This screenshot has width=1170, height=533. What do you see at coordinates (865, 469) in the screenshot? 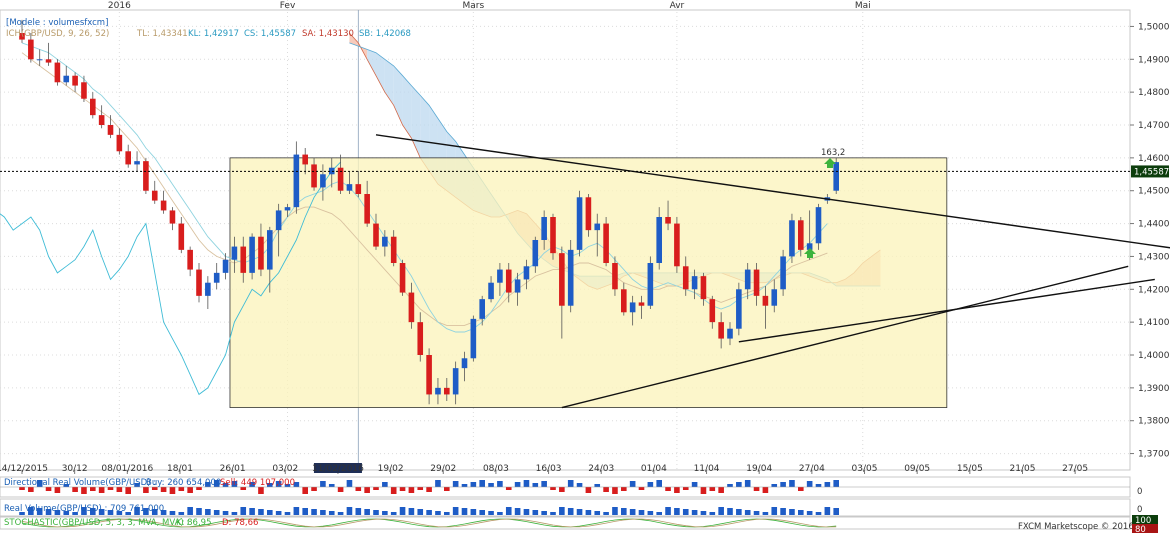
I see `date-label: 03/05` at bounding box center [865, 469].